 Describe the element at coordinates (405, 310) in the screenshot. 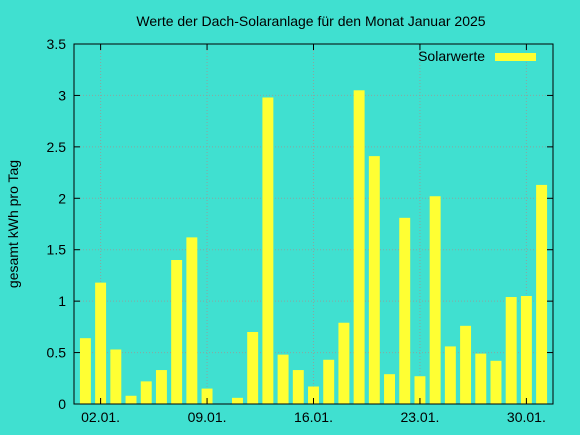

I see `bar-22.01.` at that location.